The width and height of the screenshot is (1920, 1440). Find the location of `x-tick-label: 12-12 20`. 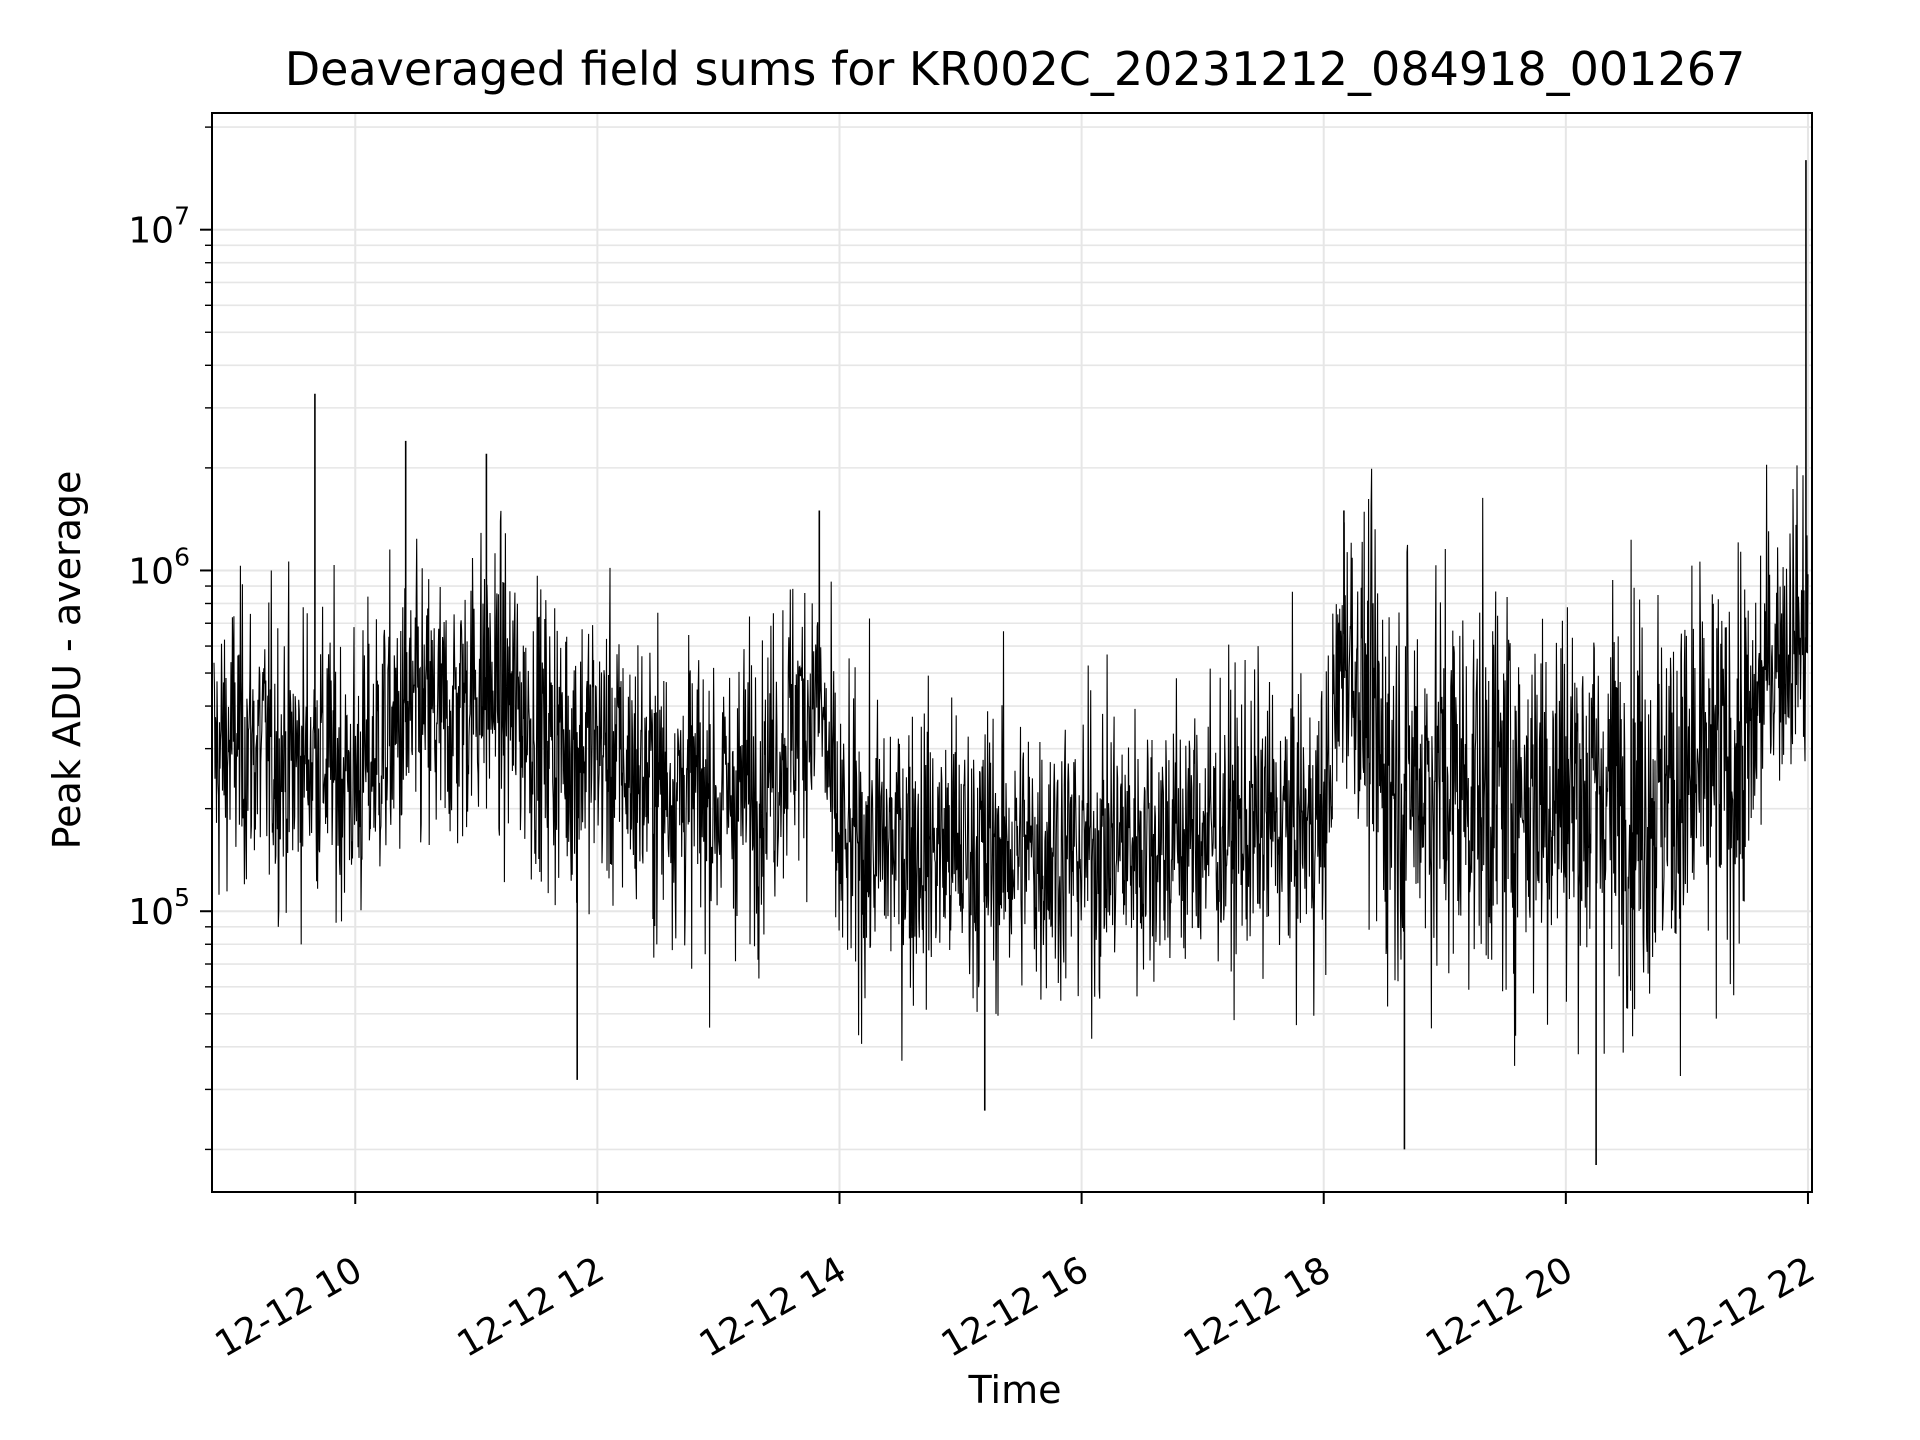

x-tick-label: 12-12 20 is located at coordinates (1499, 1307).